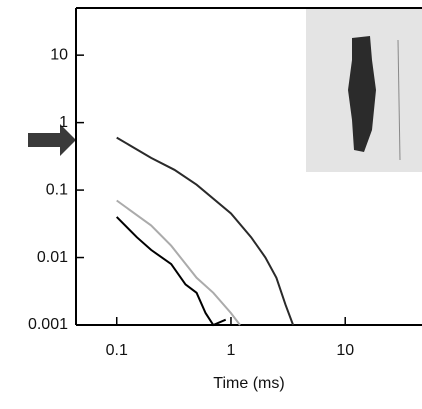 This screenshot has height=409, width=422. I want to click on y-tick-label: 1, so click(63, 122).